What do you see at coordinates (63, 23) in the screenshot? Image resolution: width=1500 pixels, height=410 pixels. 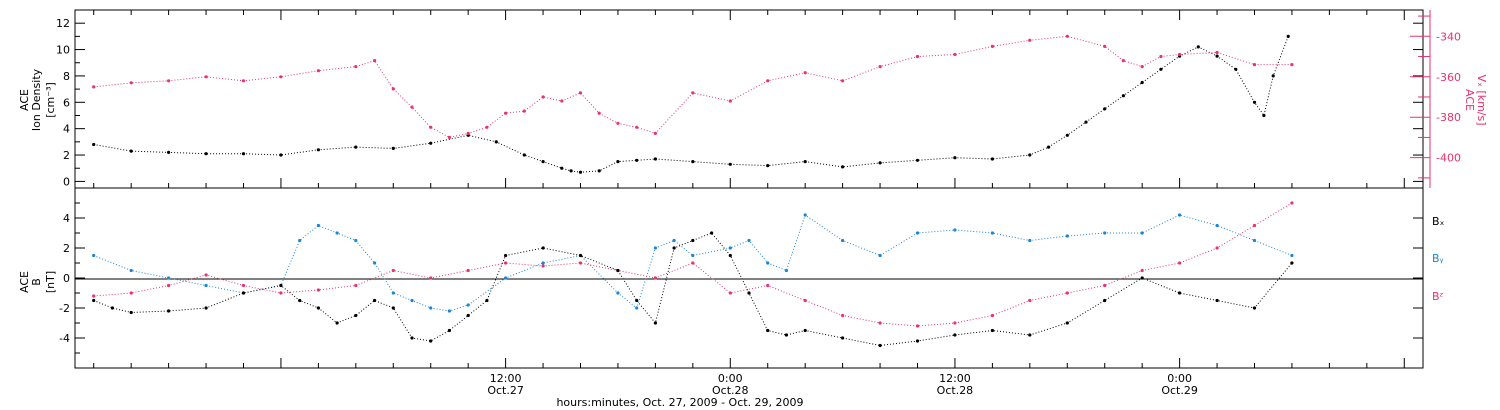 I see `top-left-tick-label: 12` at bounding box center [63, 23].